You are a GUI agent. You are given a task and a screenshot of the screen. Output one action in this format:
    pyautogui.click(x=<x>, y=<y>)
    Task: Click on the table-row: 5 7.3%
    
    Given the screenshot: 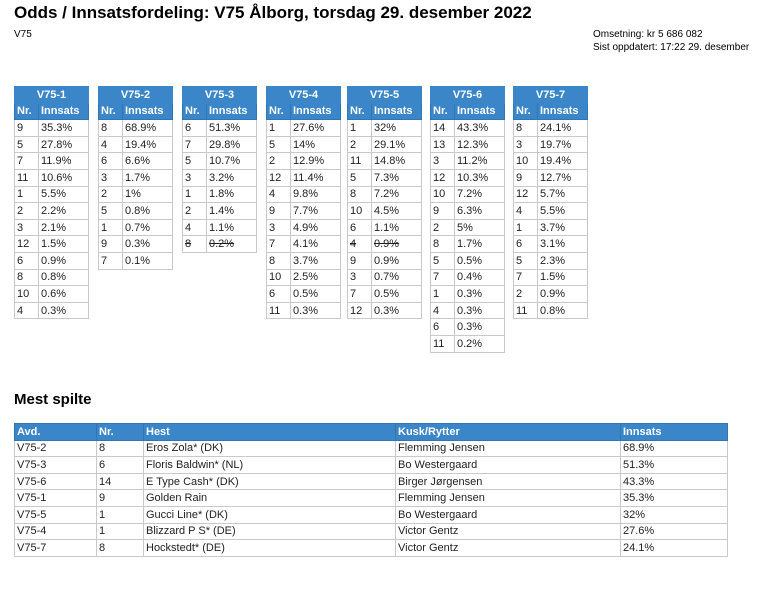 What is the action you would take?
    pyautogui.click(x=384, y=177)
    